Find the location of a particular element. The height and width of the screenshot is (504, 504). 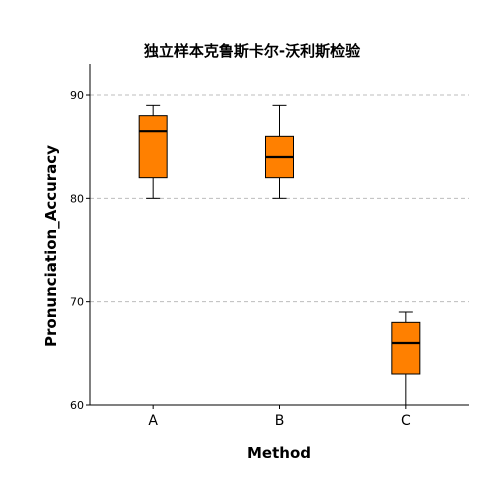

box-C is located at coordinates (406, 358).